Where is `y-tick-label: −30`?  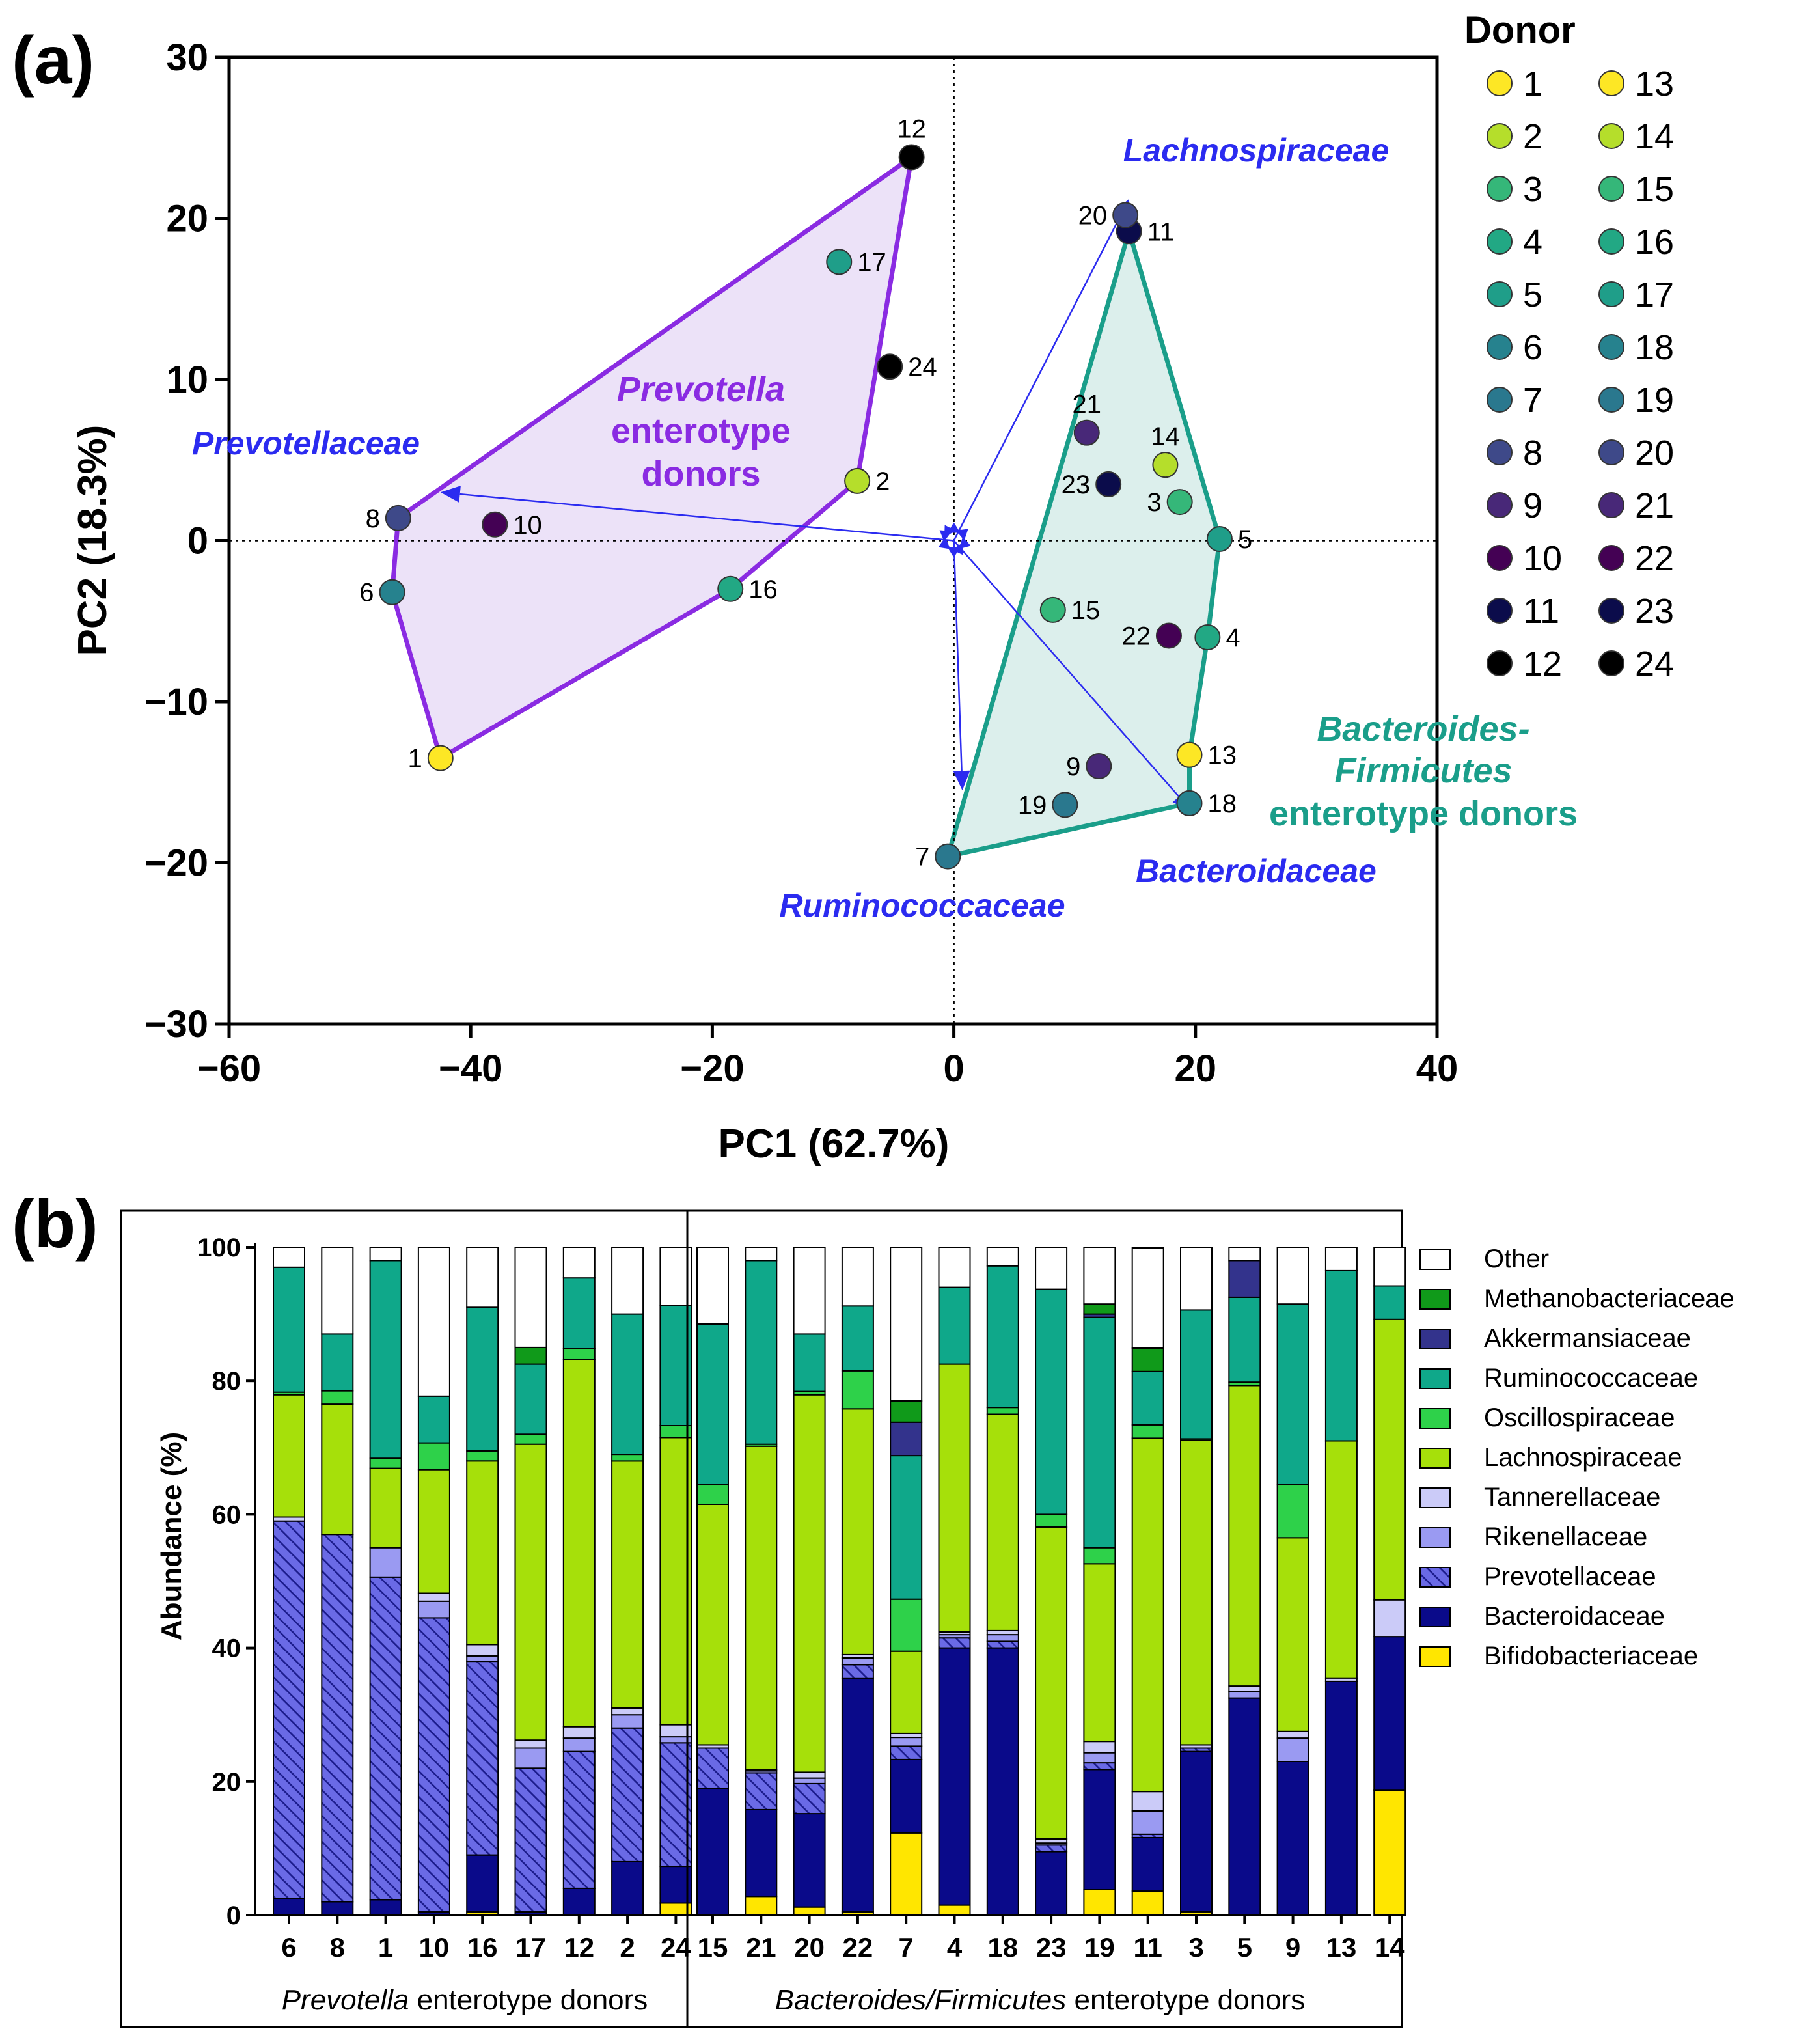
y-tick-label: −30 is located at coordinates (176, 1024).